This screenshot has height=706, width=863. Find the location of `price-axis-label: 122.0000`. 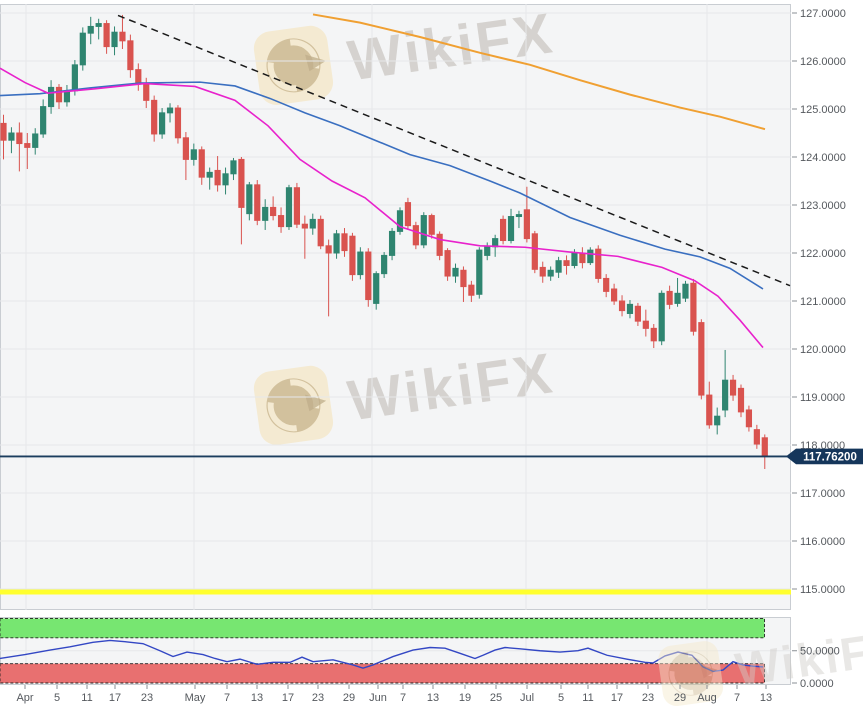

price-axis-label: 122.0000 is located at coordinates (823, 254).